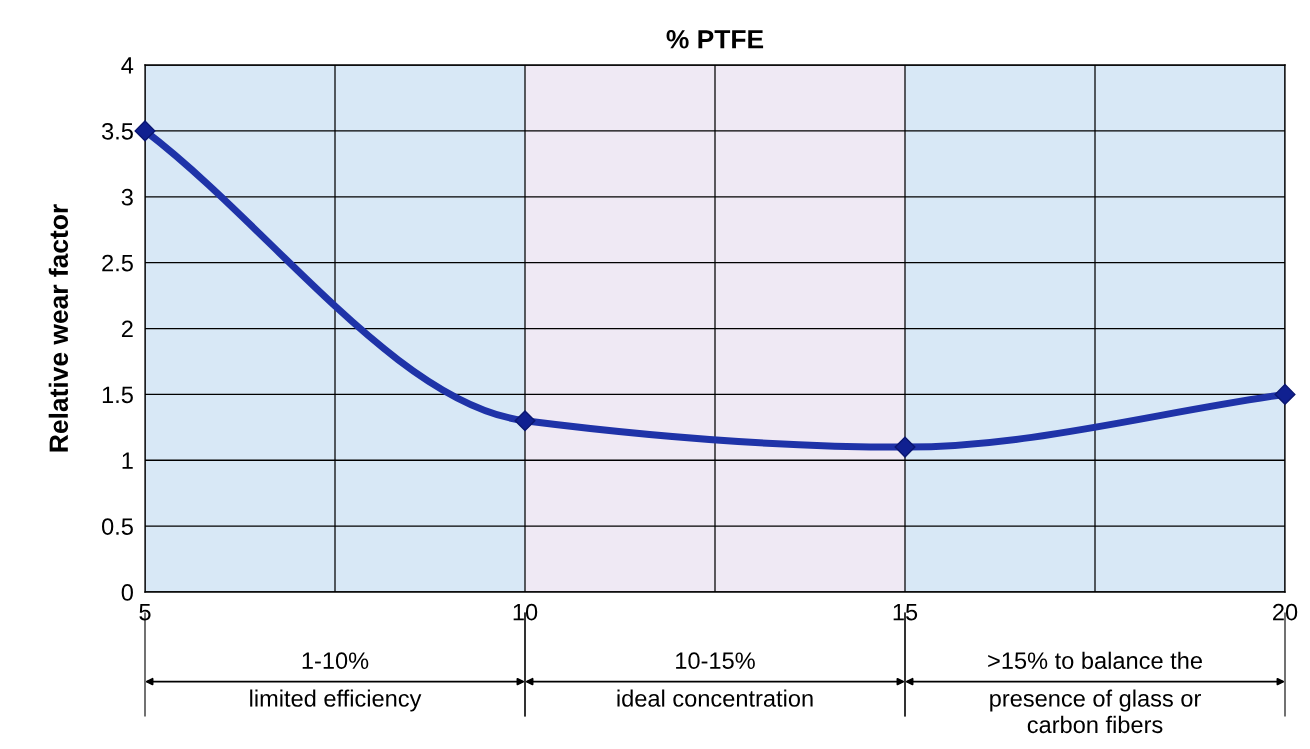 Image resolution: width=1310 pixels, height=749 pixels. I want to click on band-label: 10-15% ideal concentration, so click(715, 679).